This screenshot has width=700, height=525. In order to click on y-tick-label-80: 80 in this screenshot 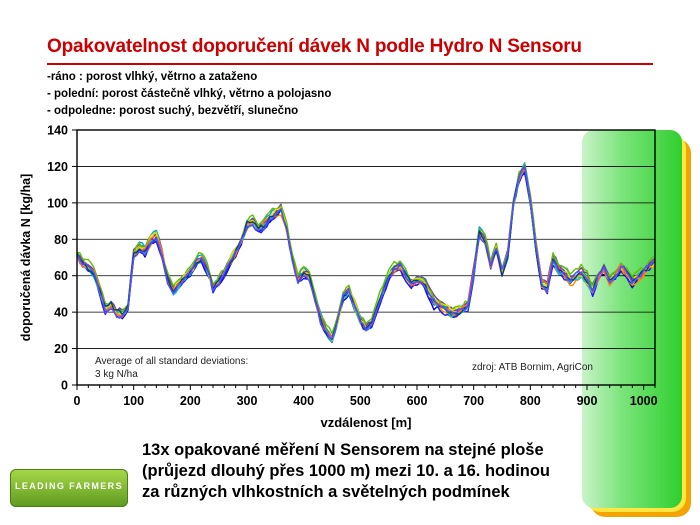, I will do `click(61, 240)`.